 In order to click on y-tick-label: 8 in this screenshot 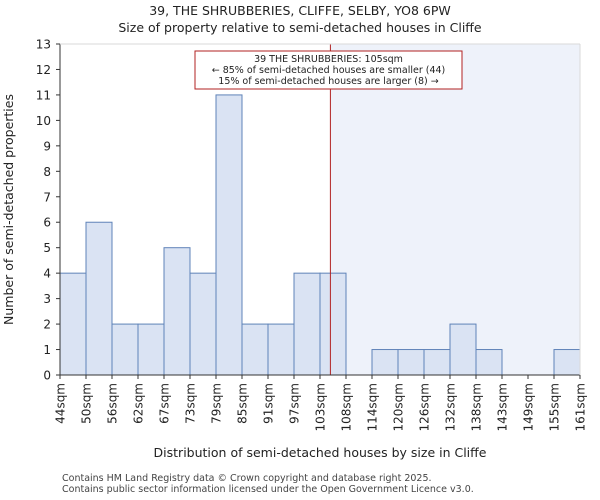, I will do `click(47, 172)`.